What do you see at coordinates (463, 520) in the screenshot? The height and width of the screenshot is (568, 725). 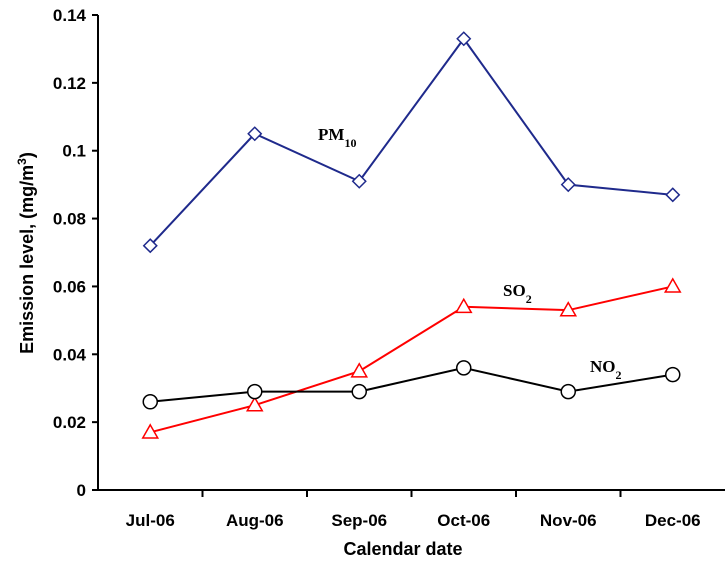 I see `x-tick-label: Oct-06` at bounding box center [463, 520].